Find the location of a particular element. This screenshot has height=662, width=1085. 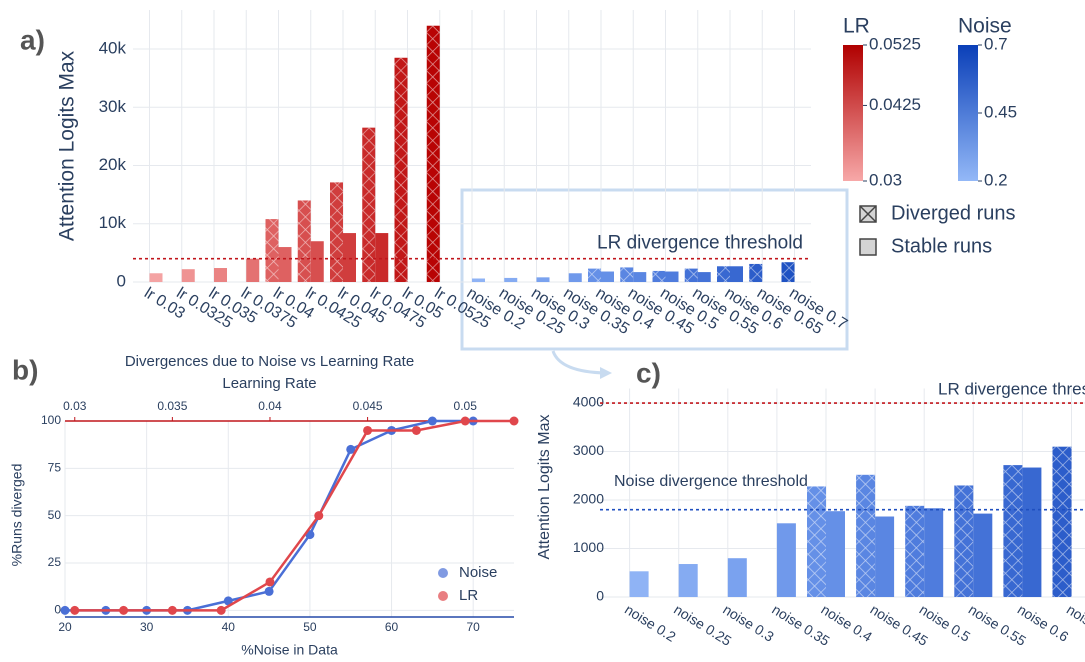

x-tick-label: 50 is located at coordinates (310, 627).